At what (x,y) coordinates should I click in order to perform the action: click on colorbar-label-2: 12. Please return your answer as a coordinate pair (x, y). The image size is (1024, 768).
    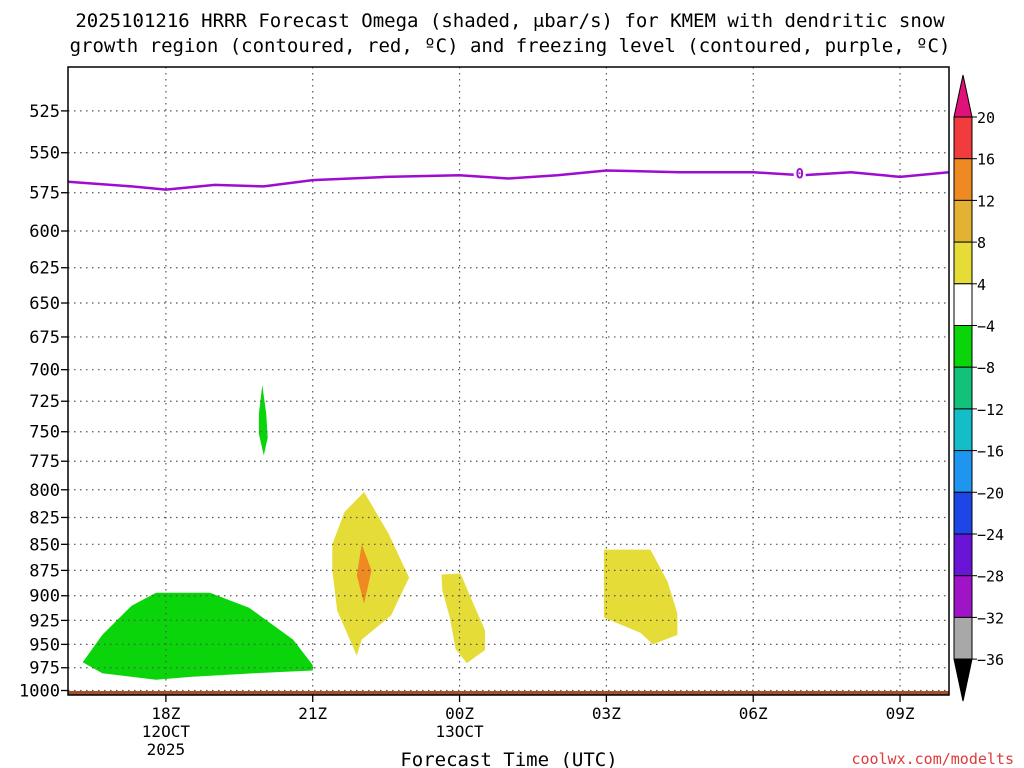
    Looking at the image, I should click on (986, 201).